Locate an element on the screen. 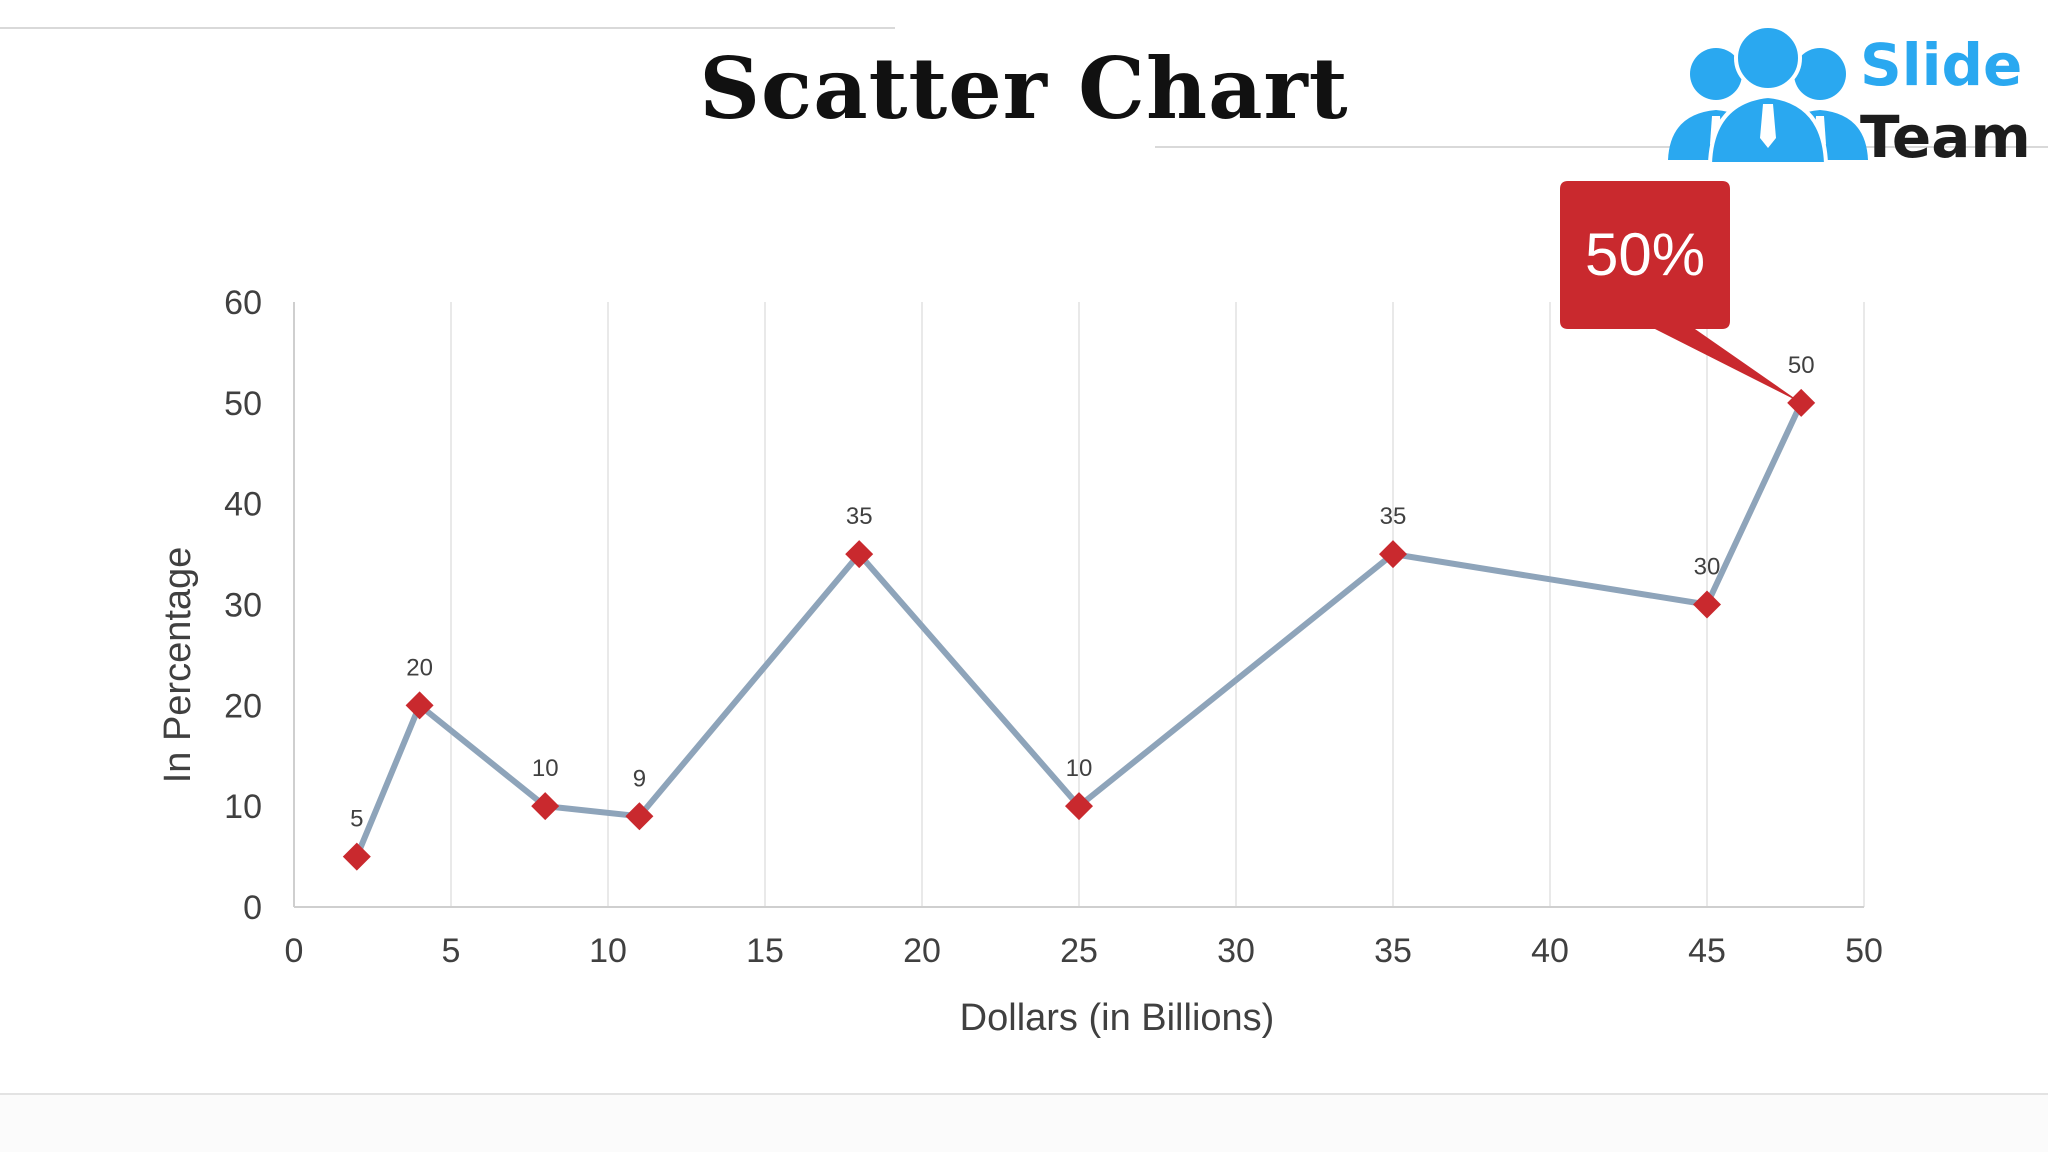 Image resolution: width=2048 pixels, height=1152 pixels. y-tick-label: 30 is located at coordinates (243, 606).